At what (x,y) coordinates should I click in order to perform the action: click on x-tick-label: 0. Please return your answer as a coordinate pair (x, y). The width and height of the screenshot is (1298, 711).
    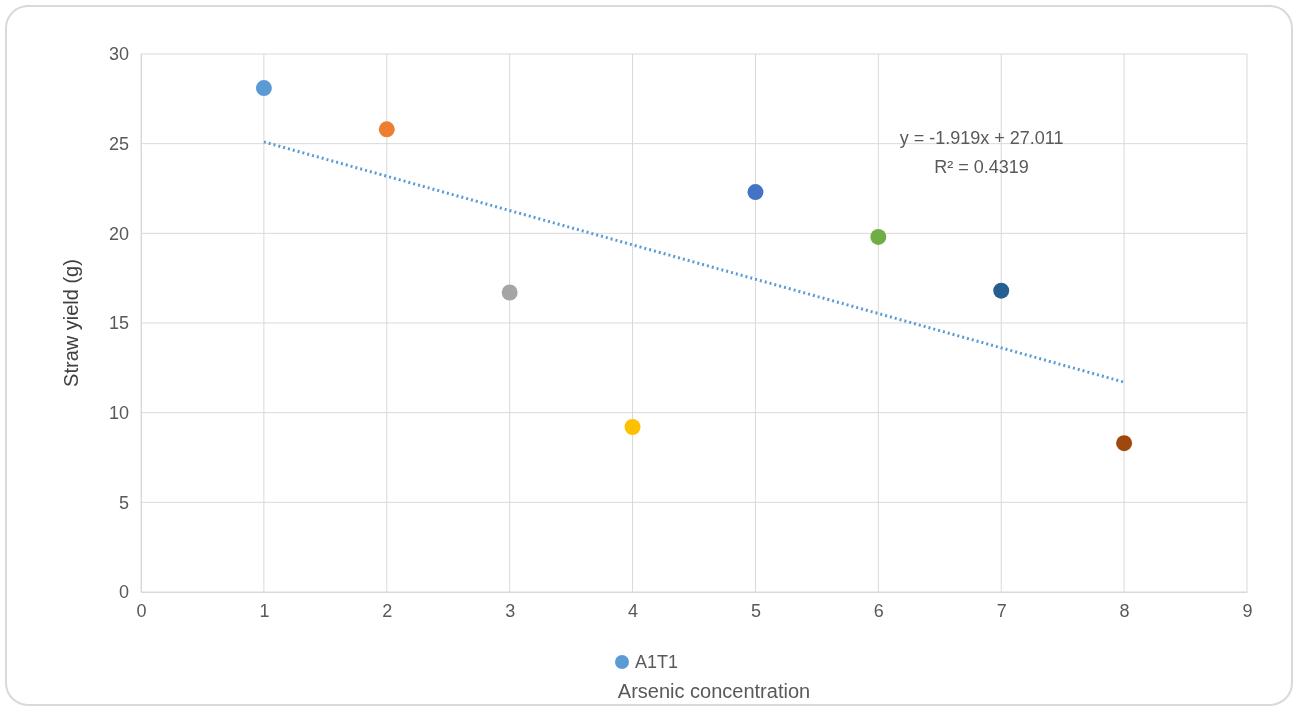
    Looking at the image, I should click on (141, 610).